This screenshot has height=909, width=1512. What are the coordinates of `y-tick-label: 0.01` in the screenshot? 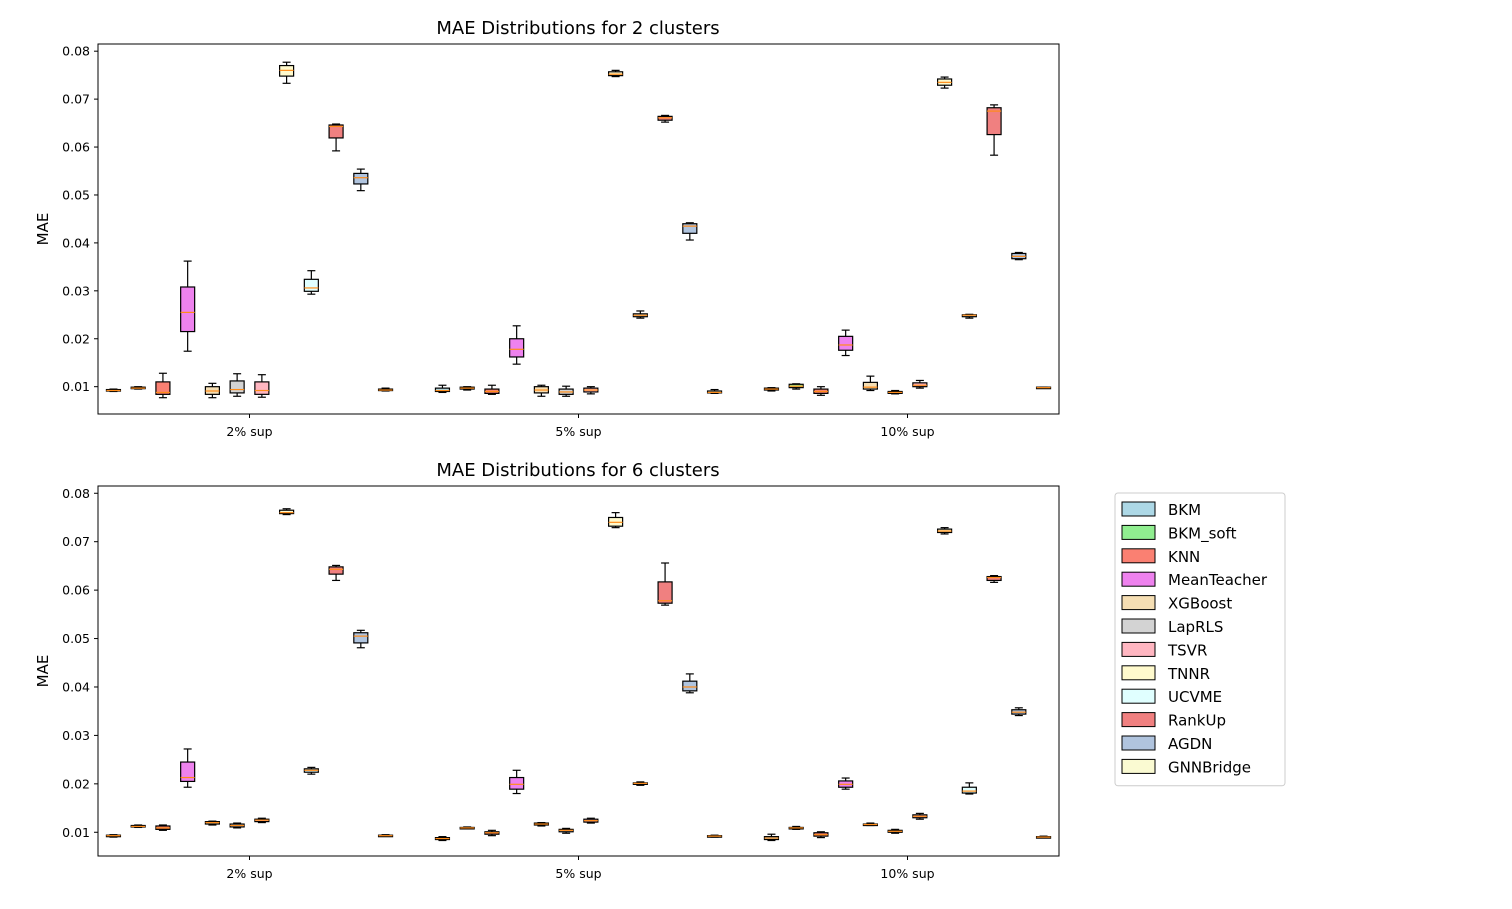 It's located at (76, 386).